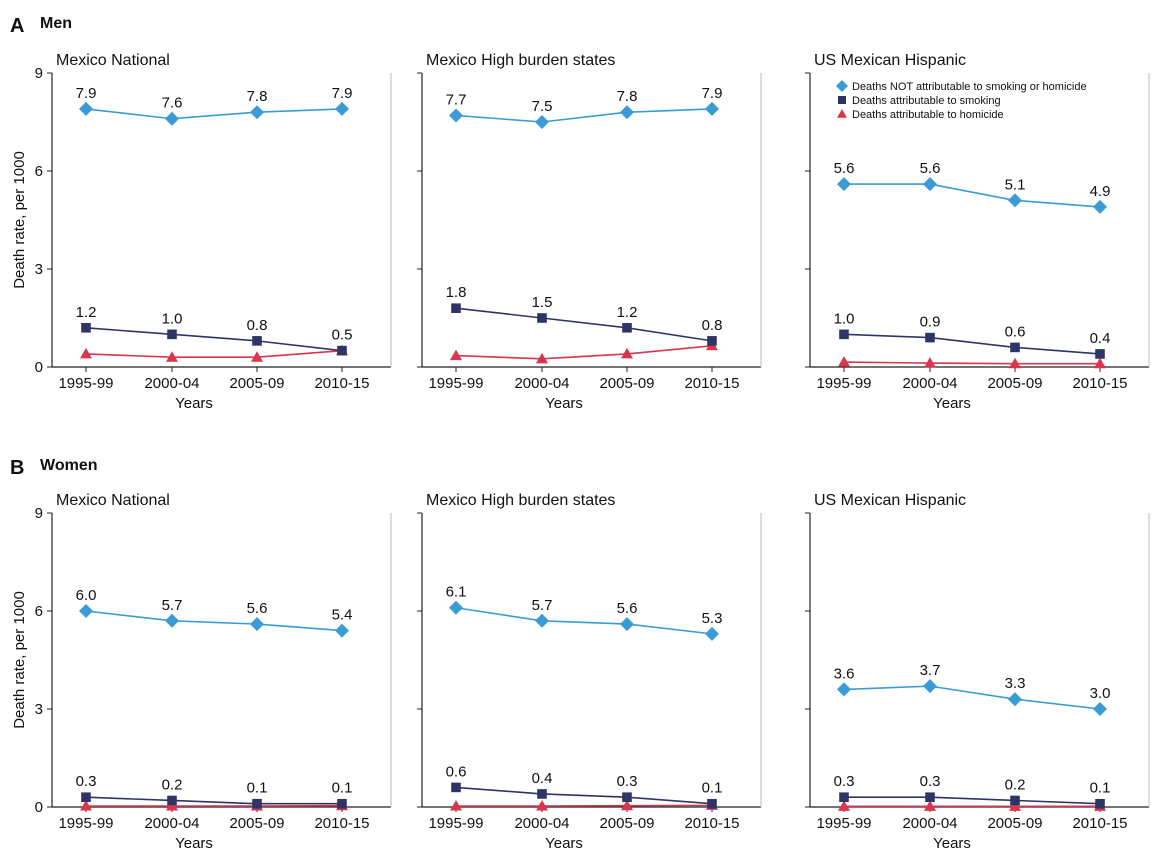  What do you see at coordinates (39, 513) in the screenshot?
I see `y-tick-label: 9` at bounding box center [39, 513].